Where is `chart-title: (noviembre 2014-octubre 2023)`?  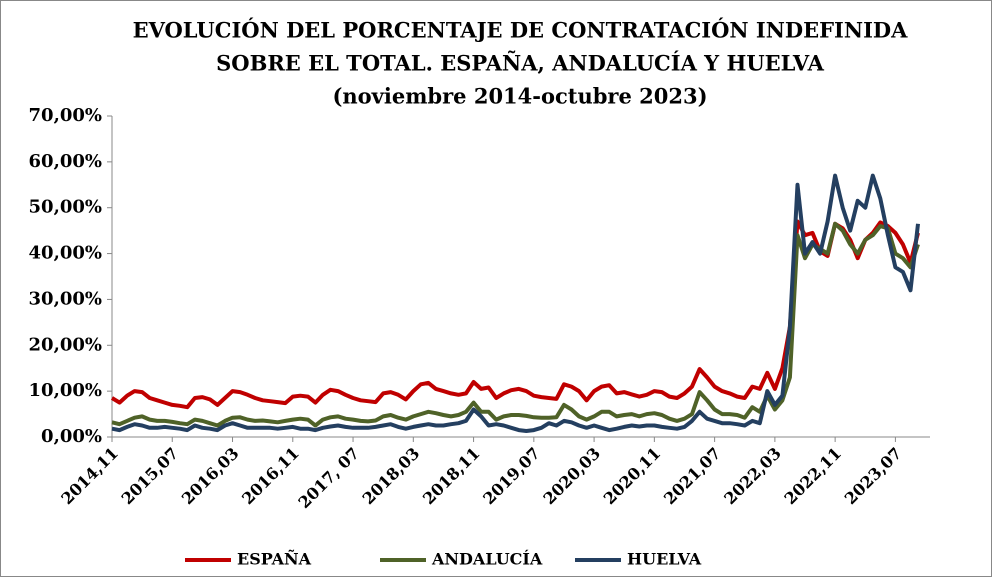
chart-title: (noviembre 2014-octubre 2023) is located at coordinates (519, 96).